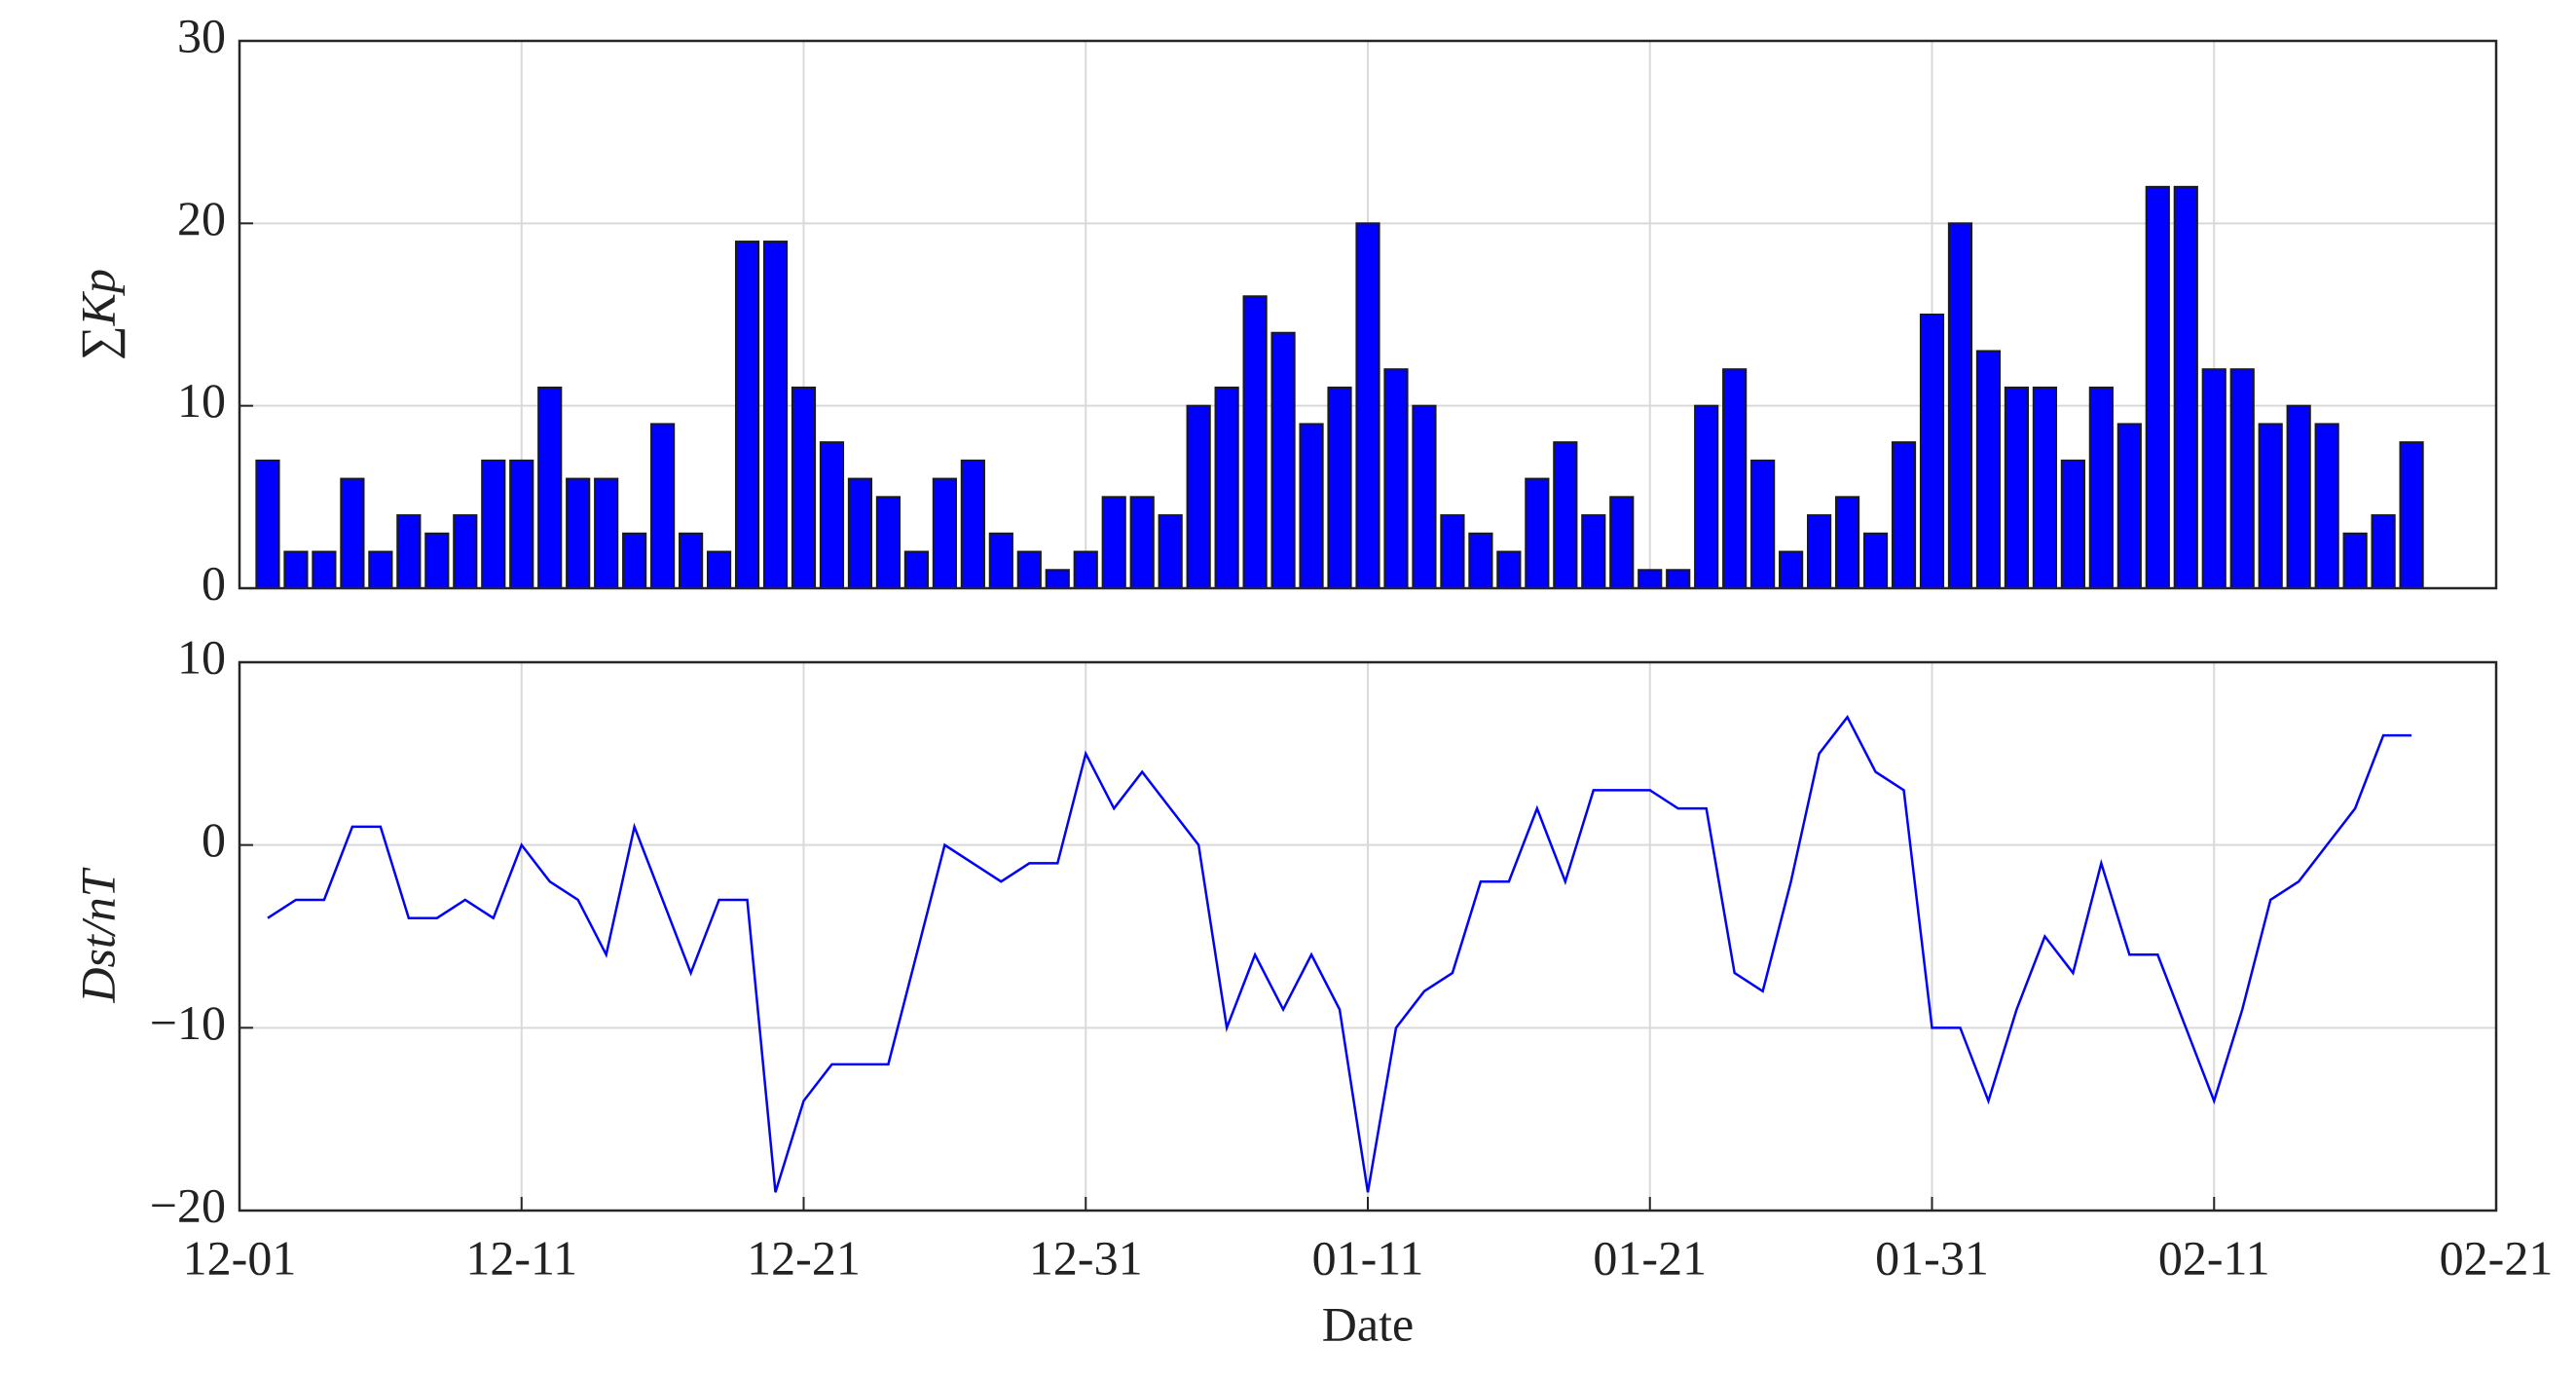 The image size is (2576, 1380). Describe the element at coordinates (2497, 1258) in the screenshot. I see `x-tick-label: 02-21` at that location.